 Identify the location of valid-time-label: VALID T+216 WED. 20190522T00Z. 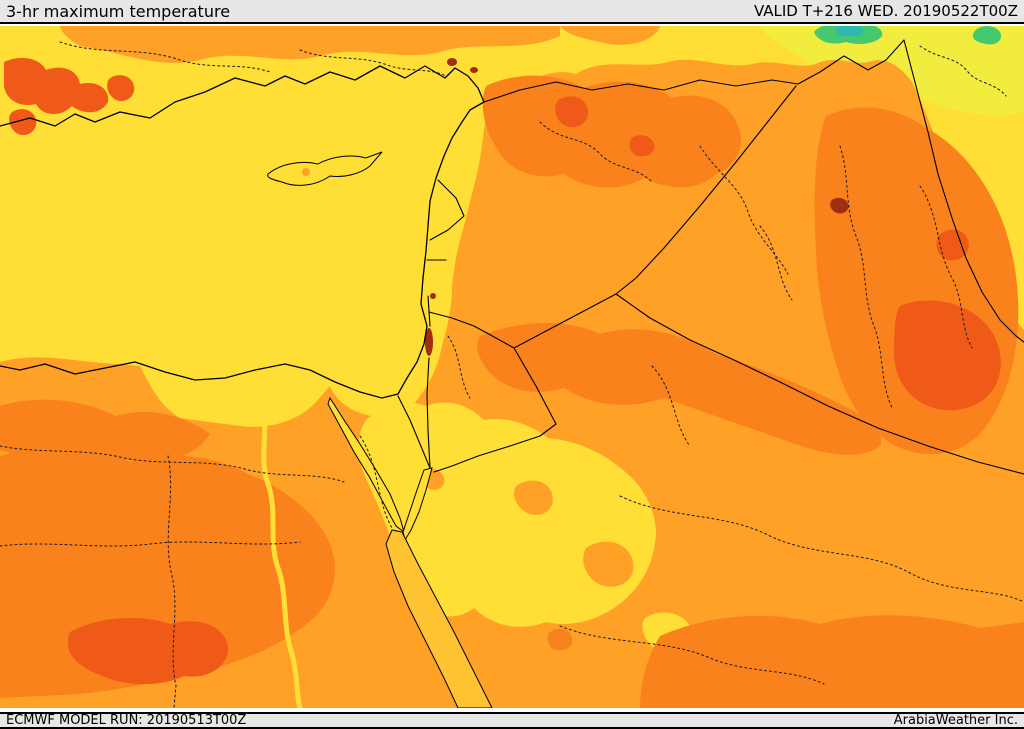
(885, 11).